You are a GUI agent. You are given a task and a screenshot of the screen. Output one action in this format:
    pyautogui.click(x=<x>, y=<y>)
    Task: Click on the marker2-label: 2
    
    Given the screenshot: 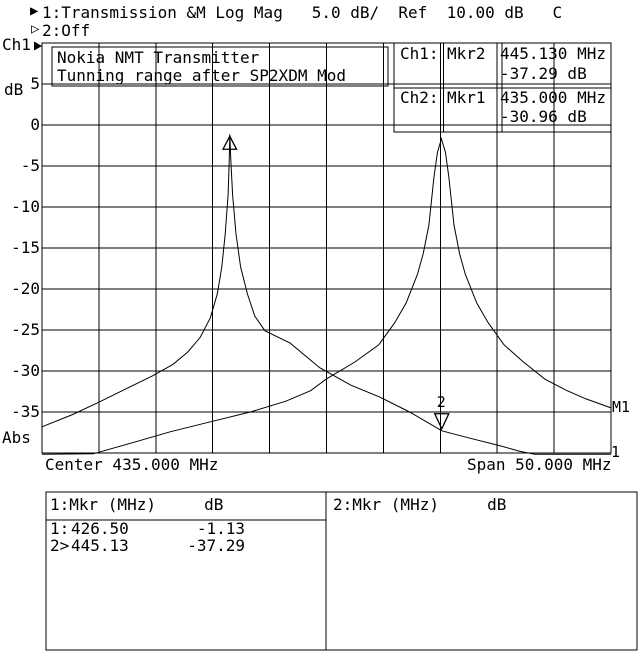 What is the action you would take?
    pyautogui.click(x=441, y=401)
    